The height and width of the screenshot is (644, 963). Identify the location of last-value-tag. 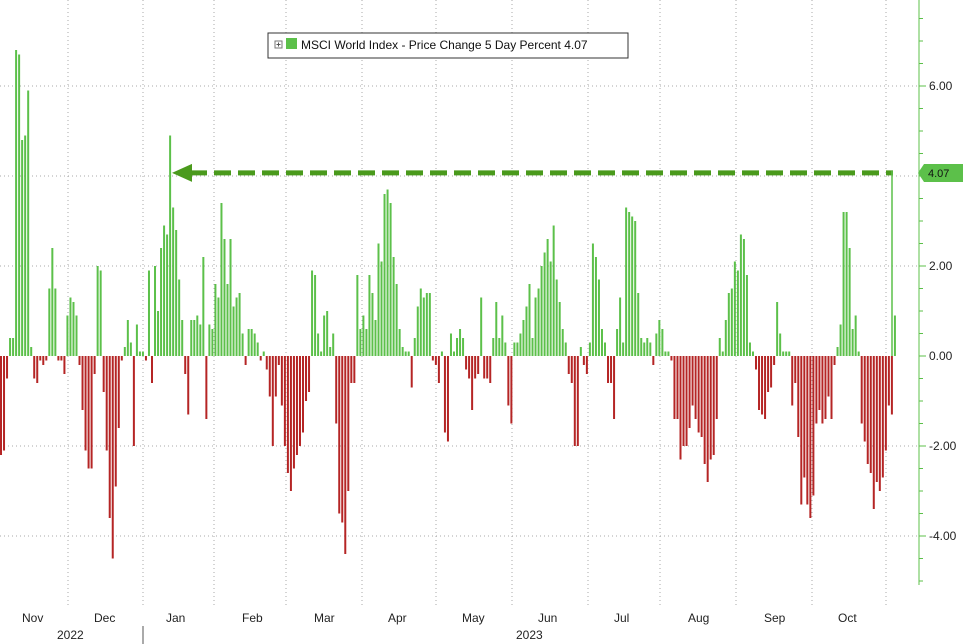
(940, 173).